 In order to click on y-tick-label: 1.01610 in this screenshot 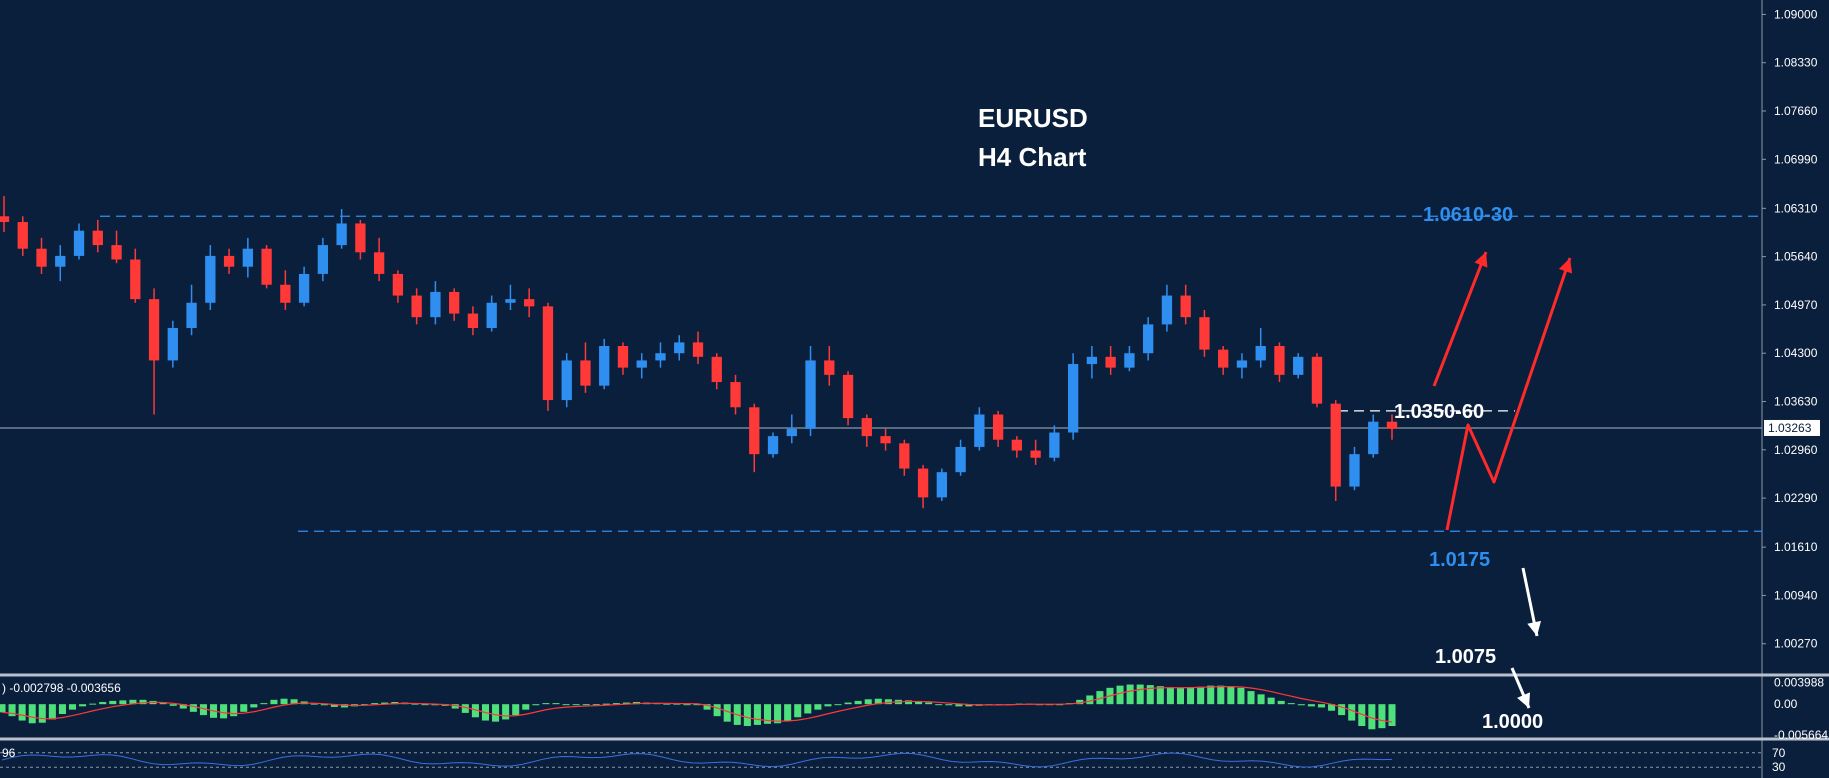, I will do `click(1796, 547)`.